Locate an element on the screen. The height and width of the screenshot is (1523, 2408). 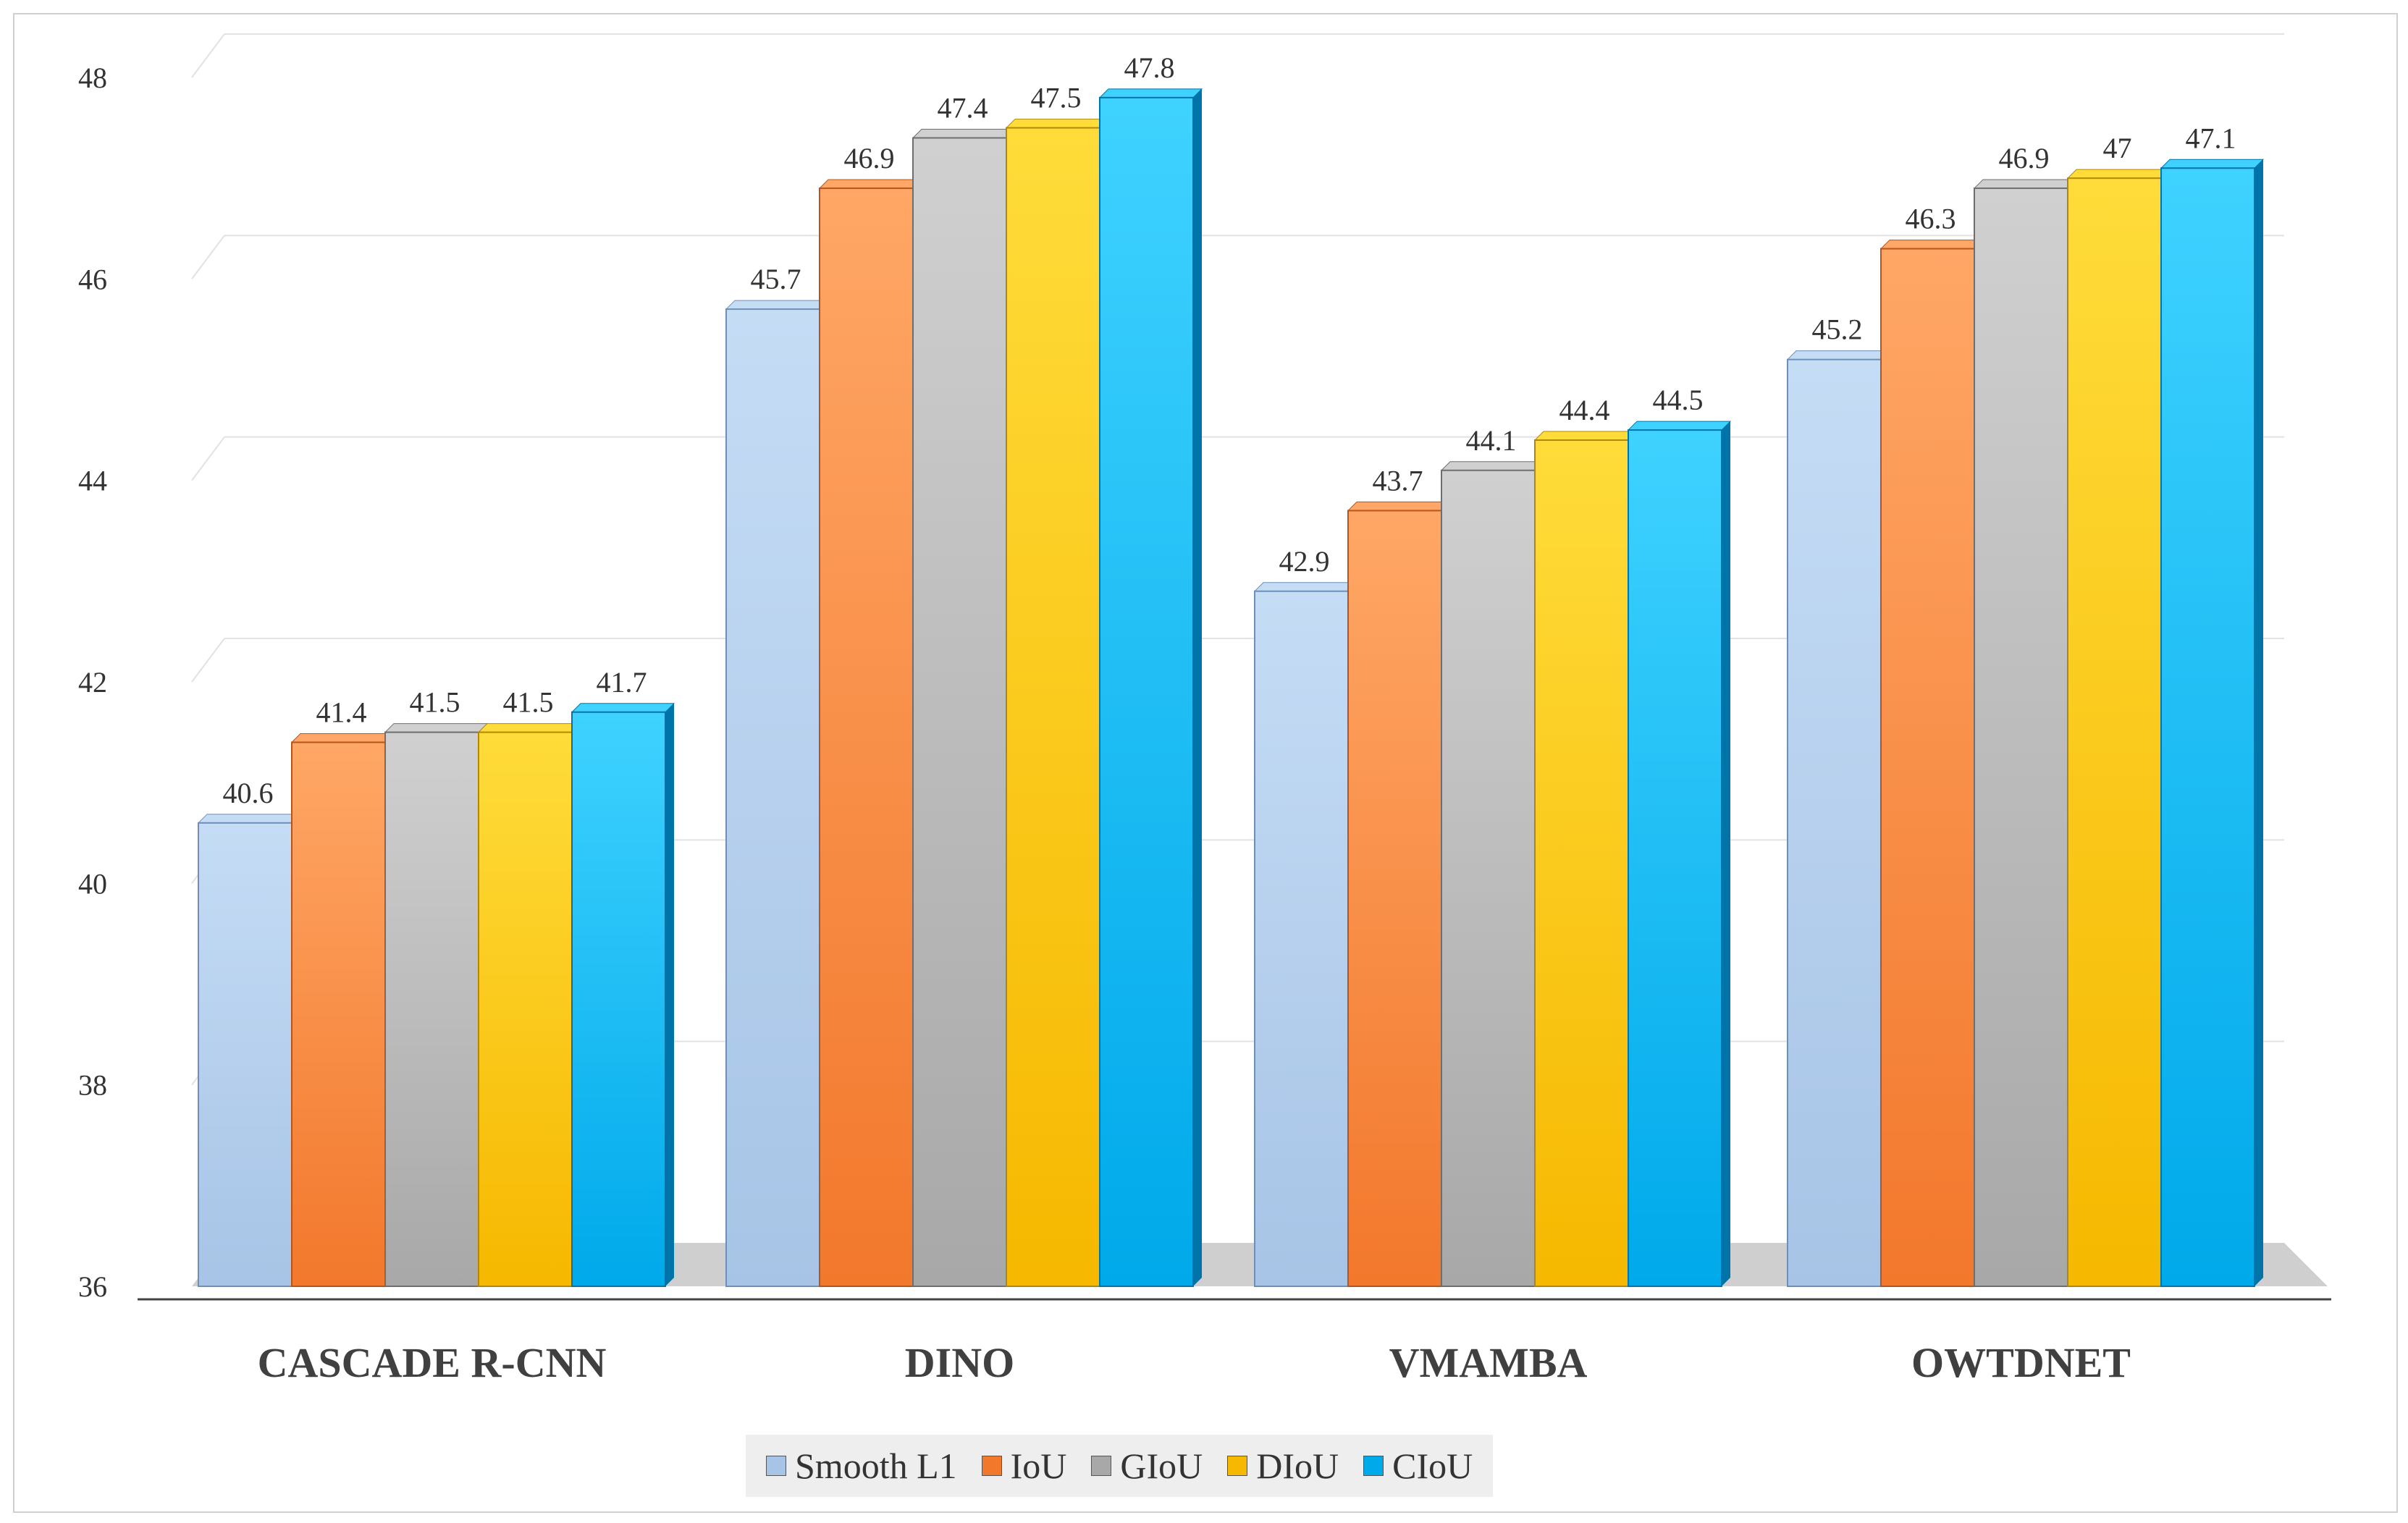
data-label-cascade-r-cnn-giou: 41.5 is located at coordinates (435, 702).